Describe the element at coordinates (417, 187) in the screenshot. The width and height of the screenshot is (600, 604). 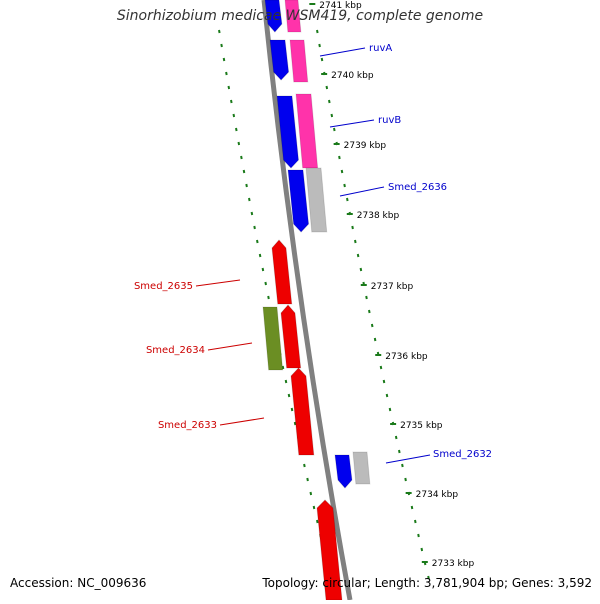
I see `gene-label-Smed_2636: Smed_2636` at that location.